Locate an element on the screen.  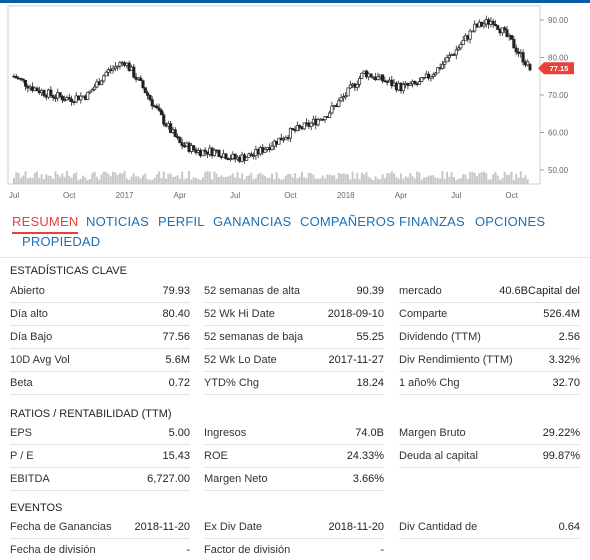
tab-resumen: RESUMEN is located at coordinates (45, 224).